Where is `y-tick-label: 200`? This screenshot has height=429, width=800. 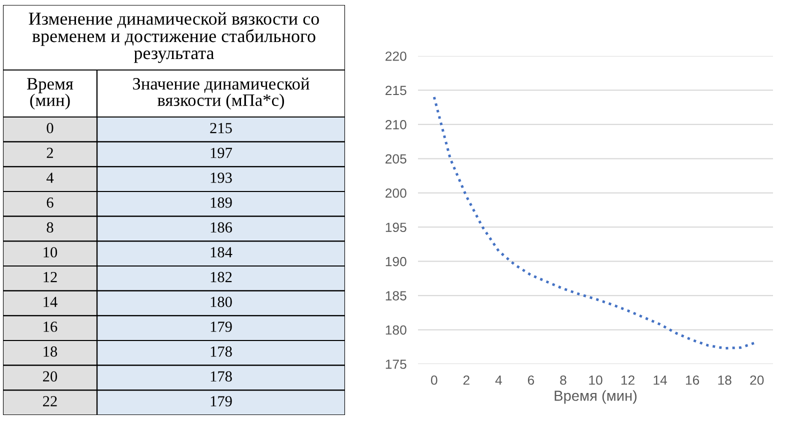
y-tick-label: 200 is located at coordinates (396, 193).